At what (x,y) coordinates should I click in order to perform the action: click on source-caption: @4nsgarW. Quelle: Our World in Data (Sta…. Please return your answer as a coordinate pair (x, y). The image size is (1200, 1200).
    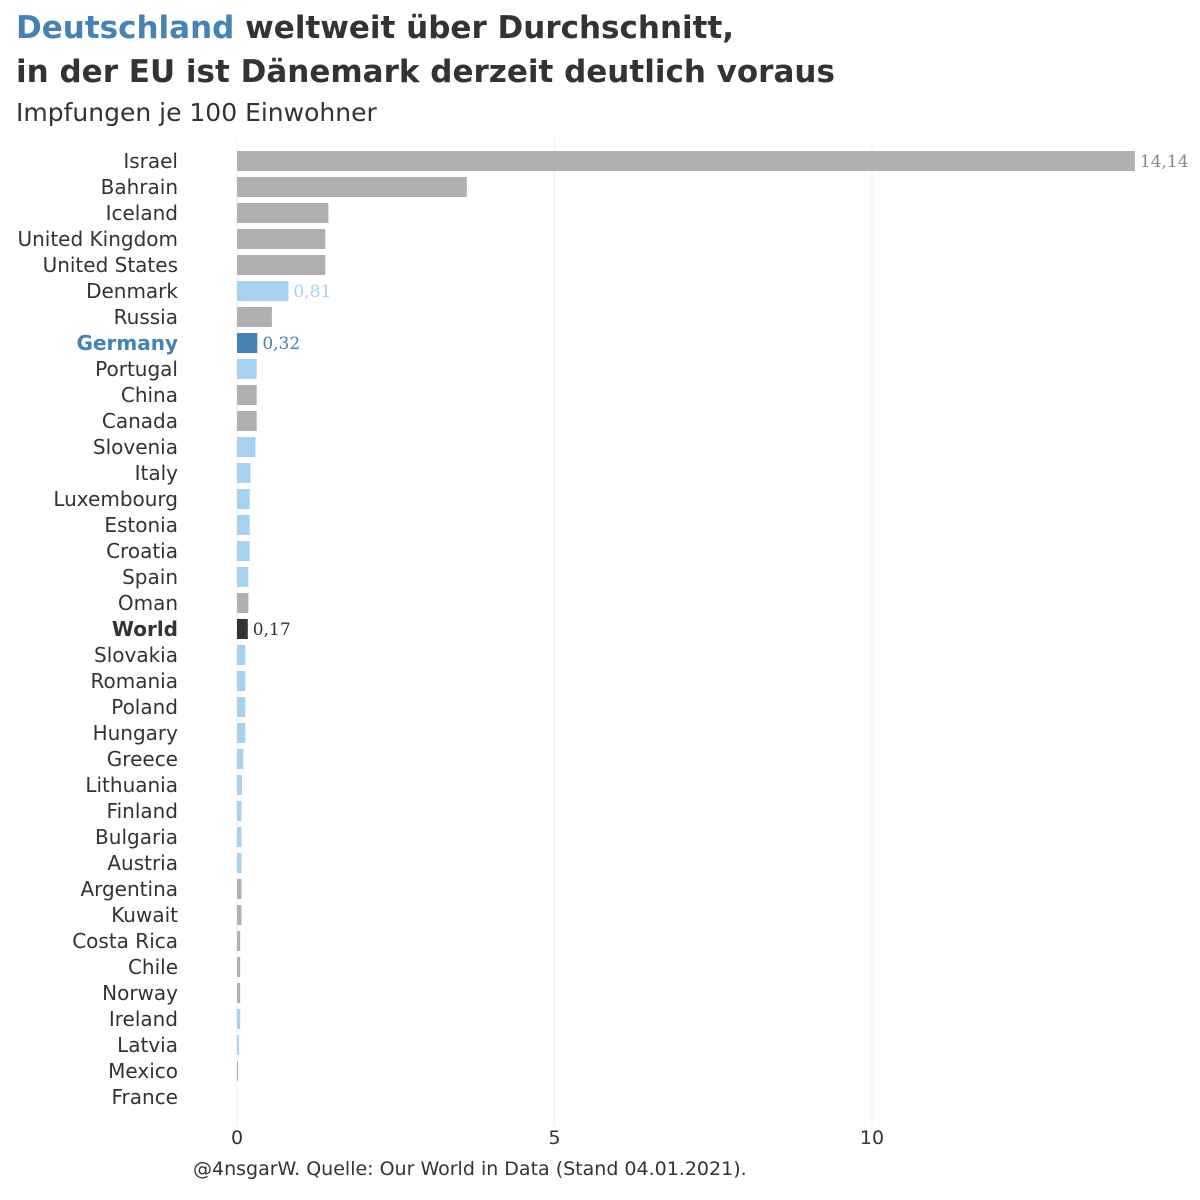
    Looking at the image, I should click on (470, 1169).